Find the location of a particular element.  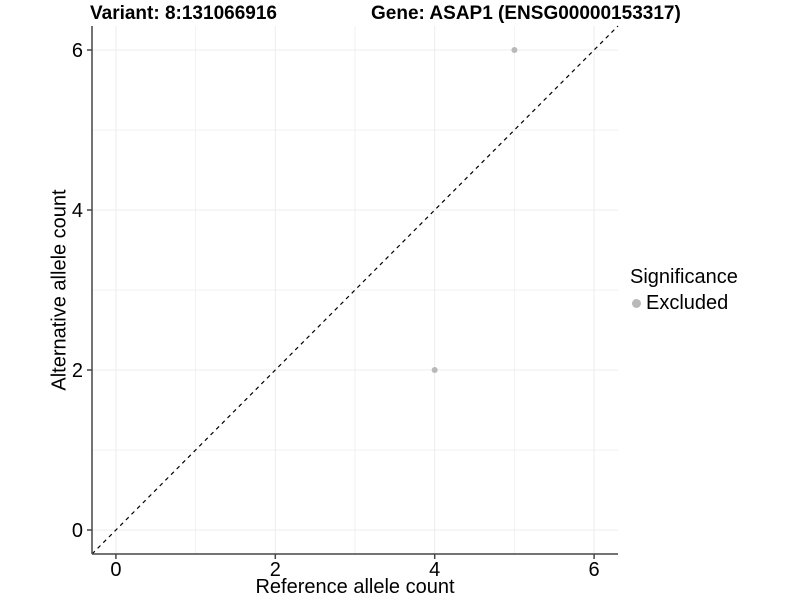

y-tick-label: 0 is located at coordinates (77, 531).